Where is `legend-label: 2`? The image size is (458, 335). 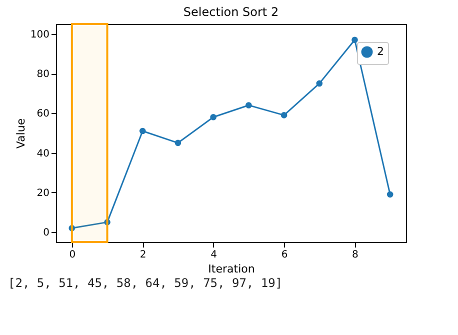
legend-label: 2 is located at coordinates (380, 51).